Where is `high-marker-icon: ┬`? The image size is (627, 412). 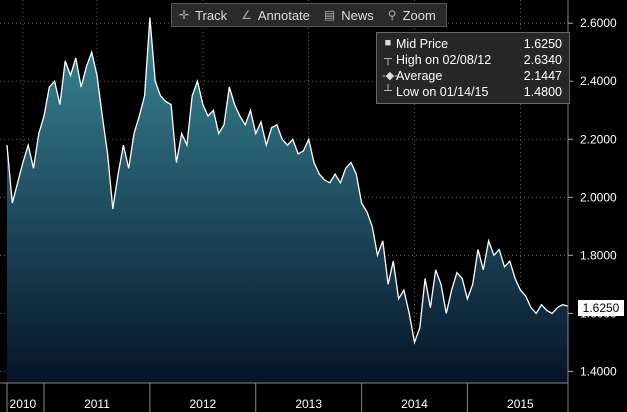
high-marker-icon: ┬ is located at coordinates (388, 59).